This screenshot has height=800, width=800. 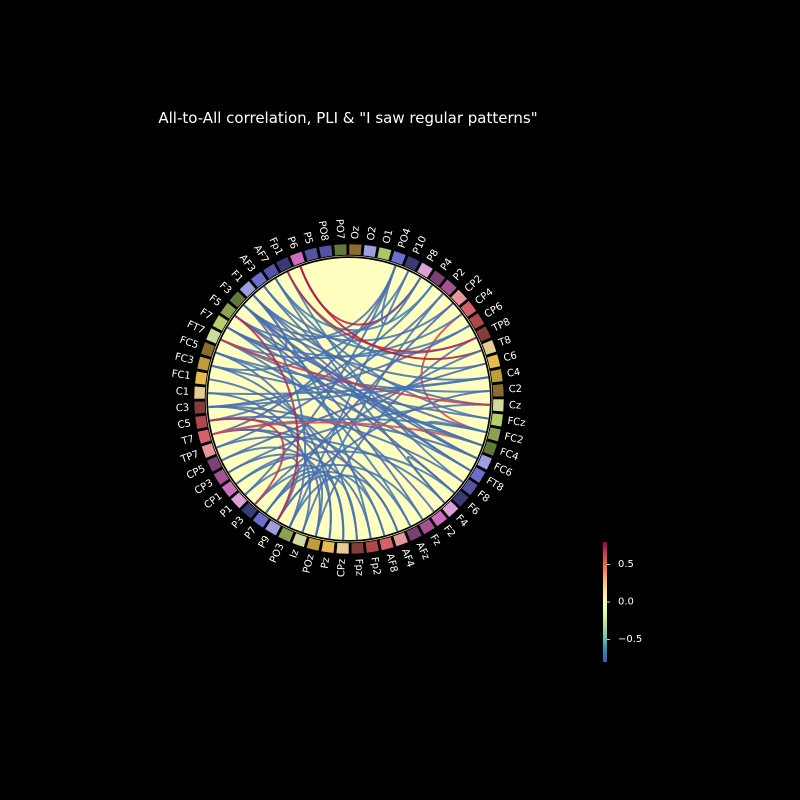 What do you see at coordinates (398, 258) in the screenshot?
I see `node-bar-po4` at bounding box center [398, 258].